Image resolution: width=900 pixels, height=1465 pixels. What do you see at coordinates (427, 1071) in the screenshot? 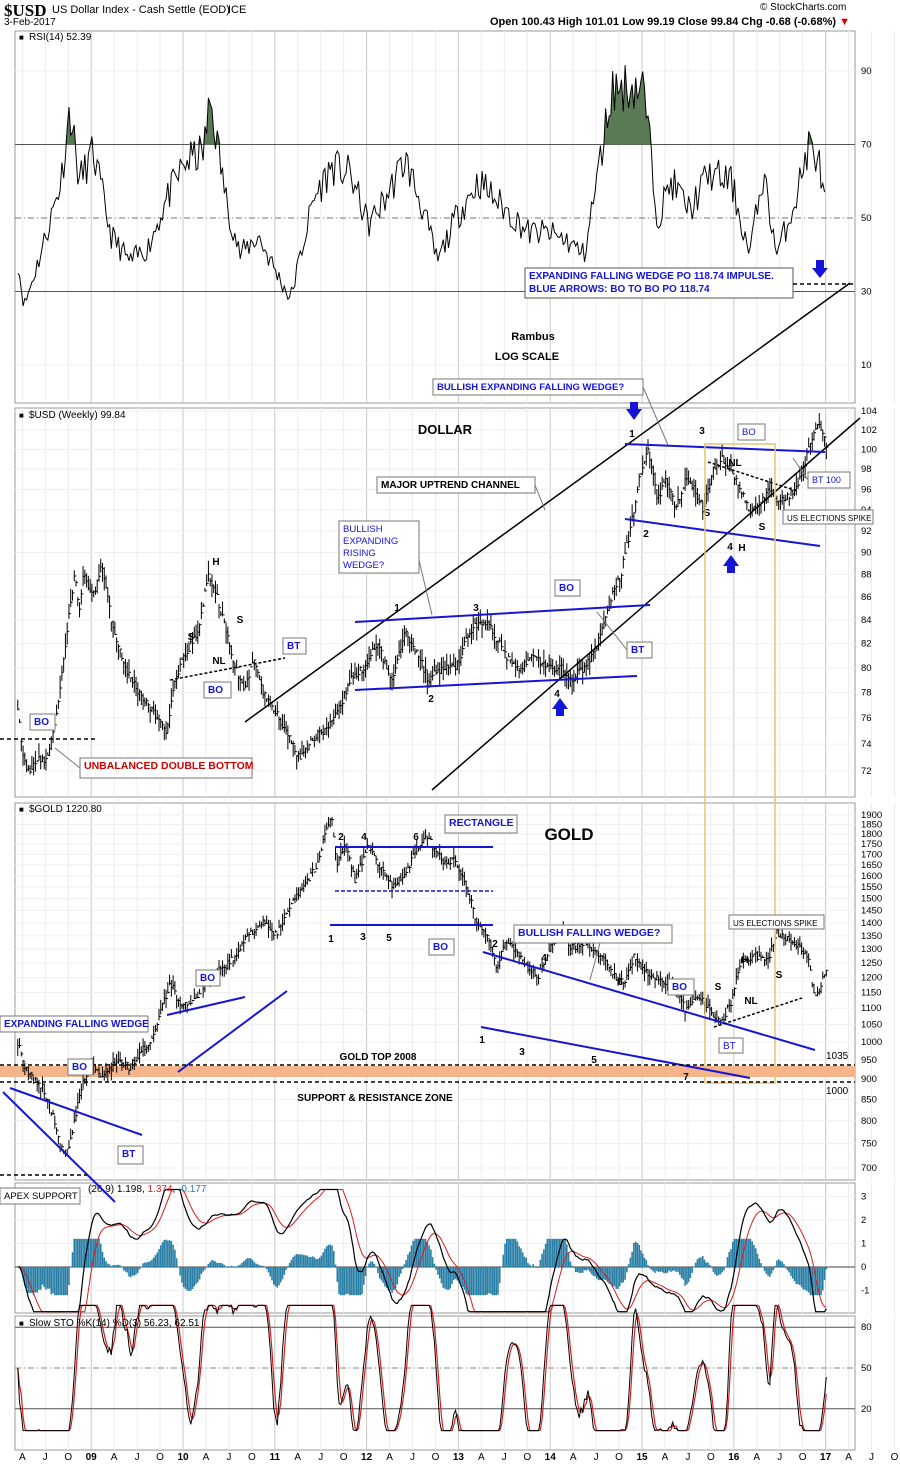
I see `support-zone` at bounding box center [427, 1071].